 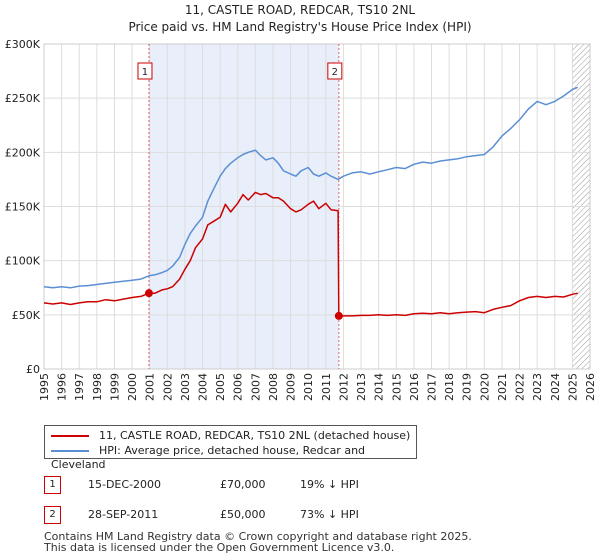 What do you see at coordinates (220, 387) in the screenshot?
I see `x-tick-label: 2005` at bounding box center [220, 387].